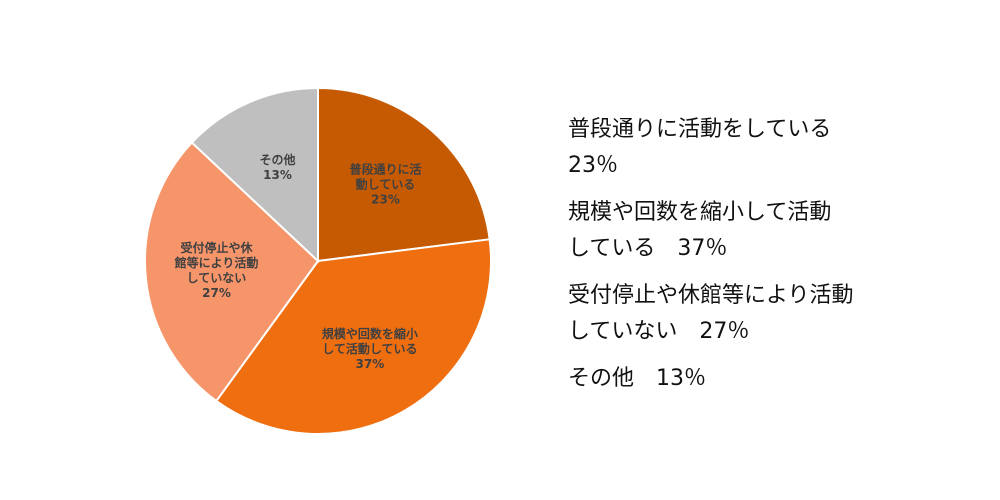 The height and width of the screenshot is (500, 1000). I want to click on pie-slice-reduced, so click(353, 337).